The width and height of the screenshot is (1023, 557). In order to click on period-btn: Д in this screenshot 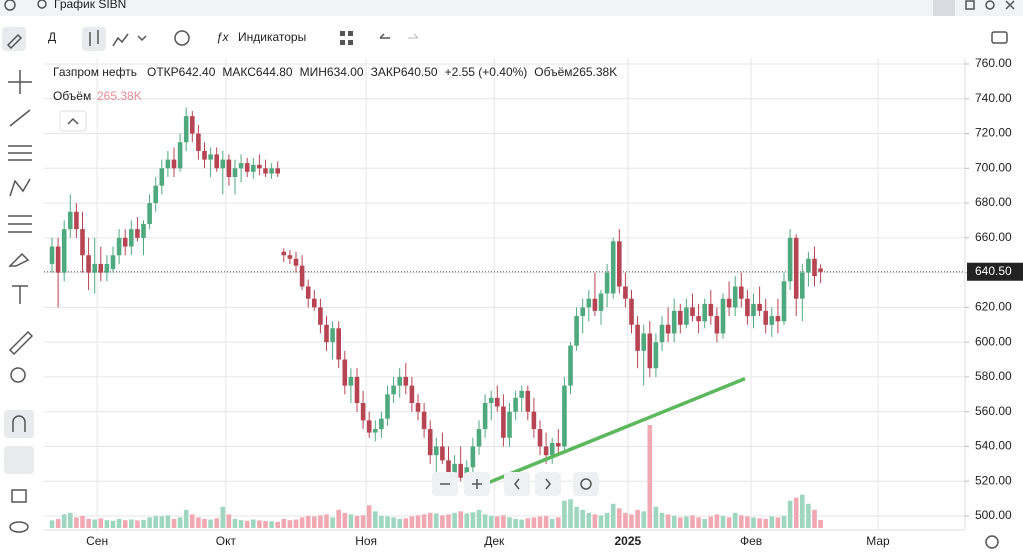, I will do `click(52, 37)`.